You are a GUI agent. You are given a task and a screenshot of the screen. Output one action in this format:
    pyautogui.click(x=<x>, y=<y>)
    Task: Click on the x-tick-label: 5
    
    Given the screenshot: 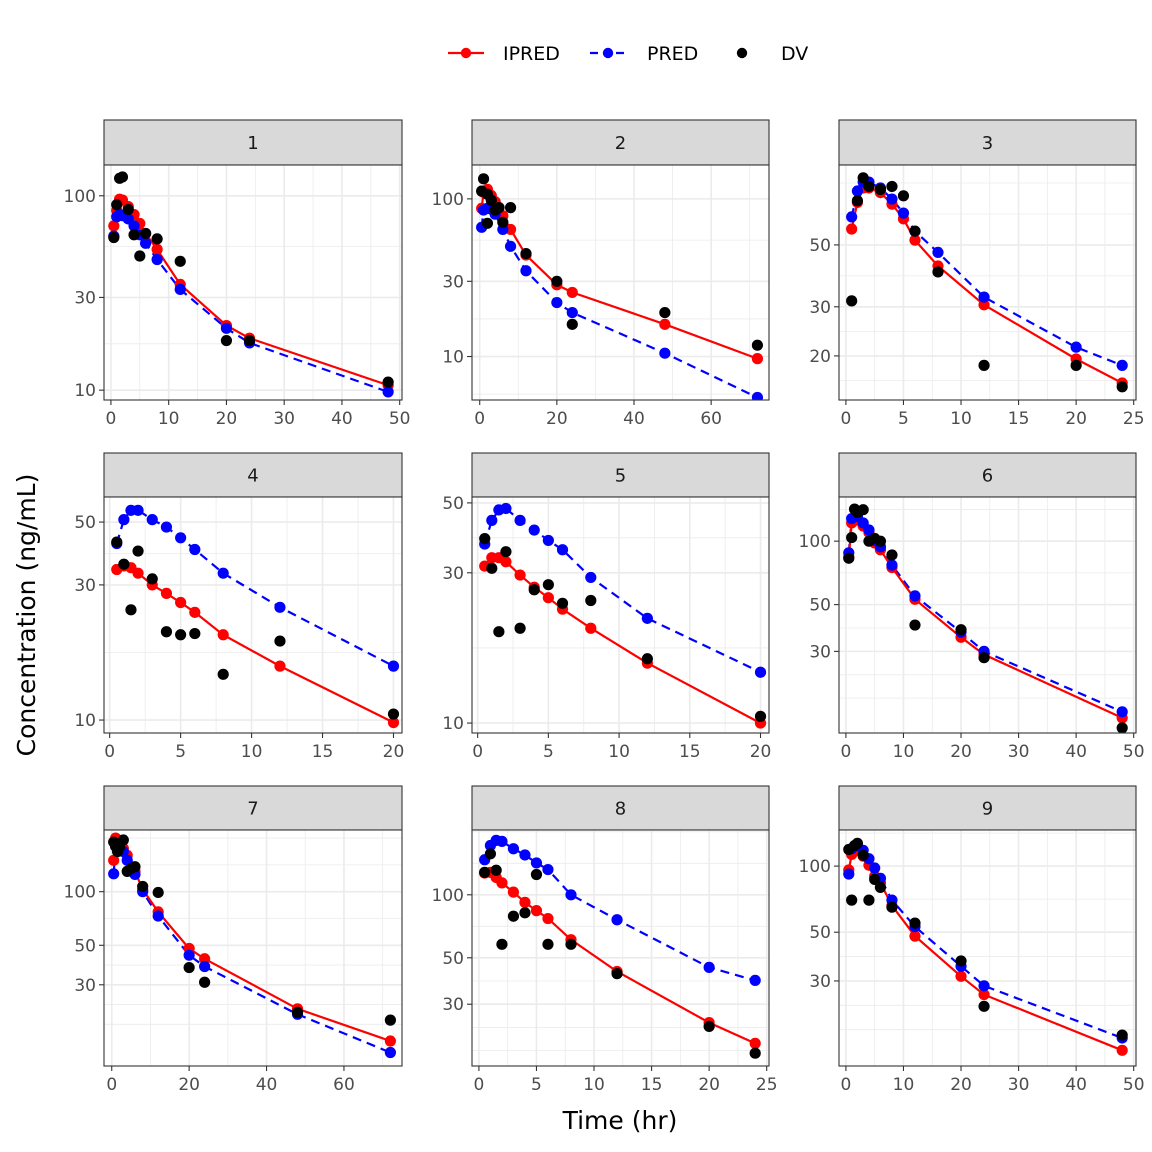 What is the action you would take?
    pyautogui.click(x=536, y=1085)
    